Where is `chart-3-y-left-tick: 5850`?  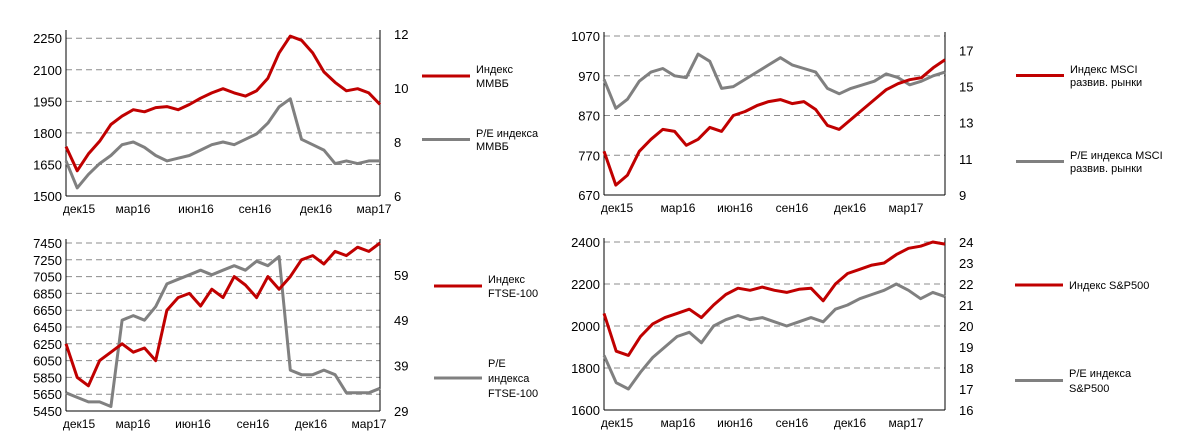
chart-3-y-left-tick: 5850 is located at coordinates (47, 377).